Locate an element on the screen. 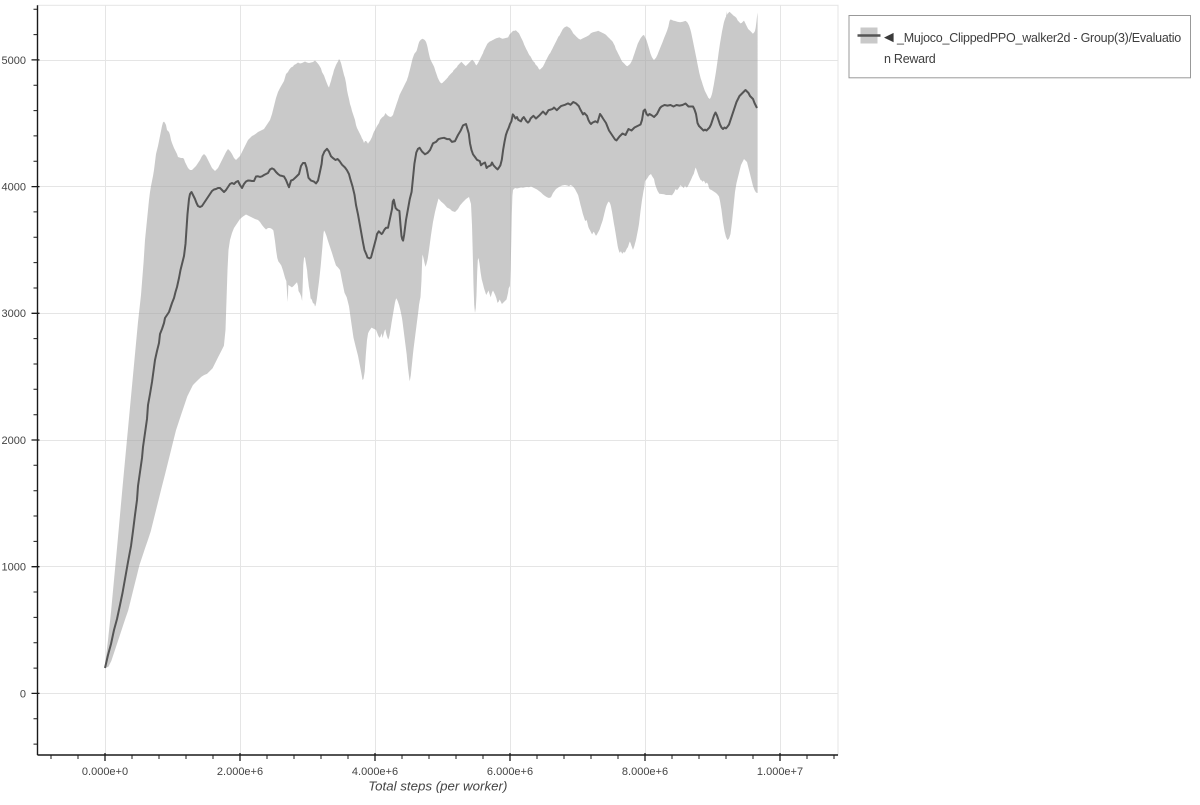 This screenshot has height=805, width=1200. svg-text: 3000 is located at coordinates (14, 314).